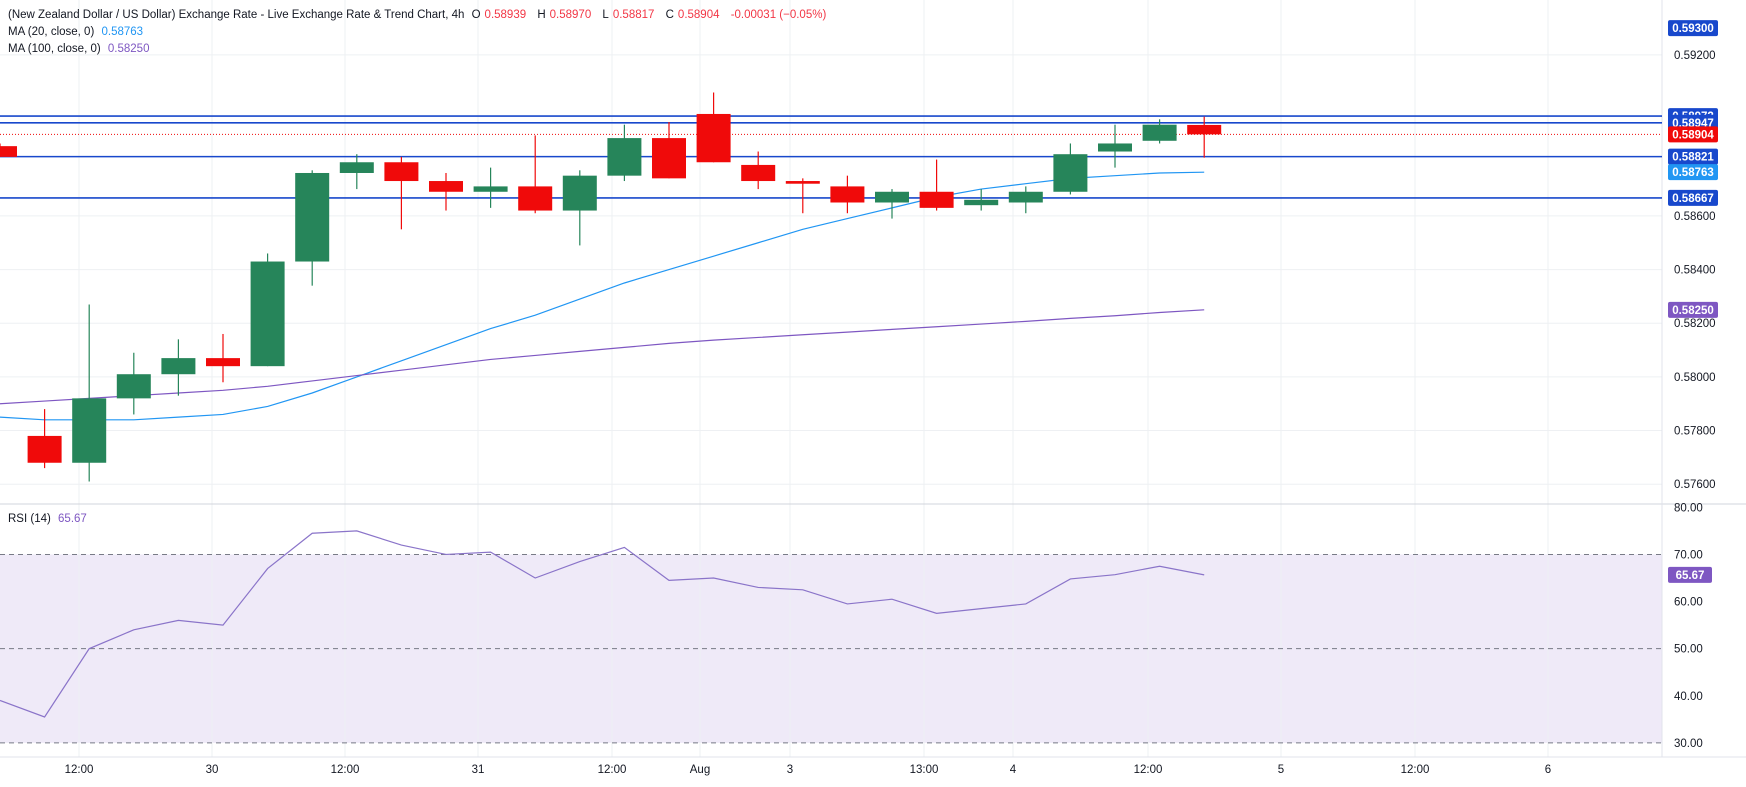  I want to click on price-label-text: 0.59300, so click(1693, 29).